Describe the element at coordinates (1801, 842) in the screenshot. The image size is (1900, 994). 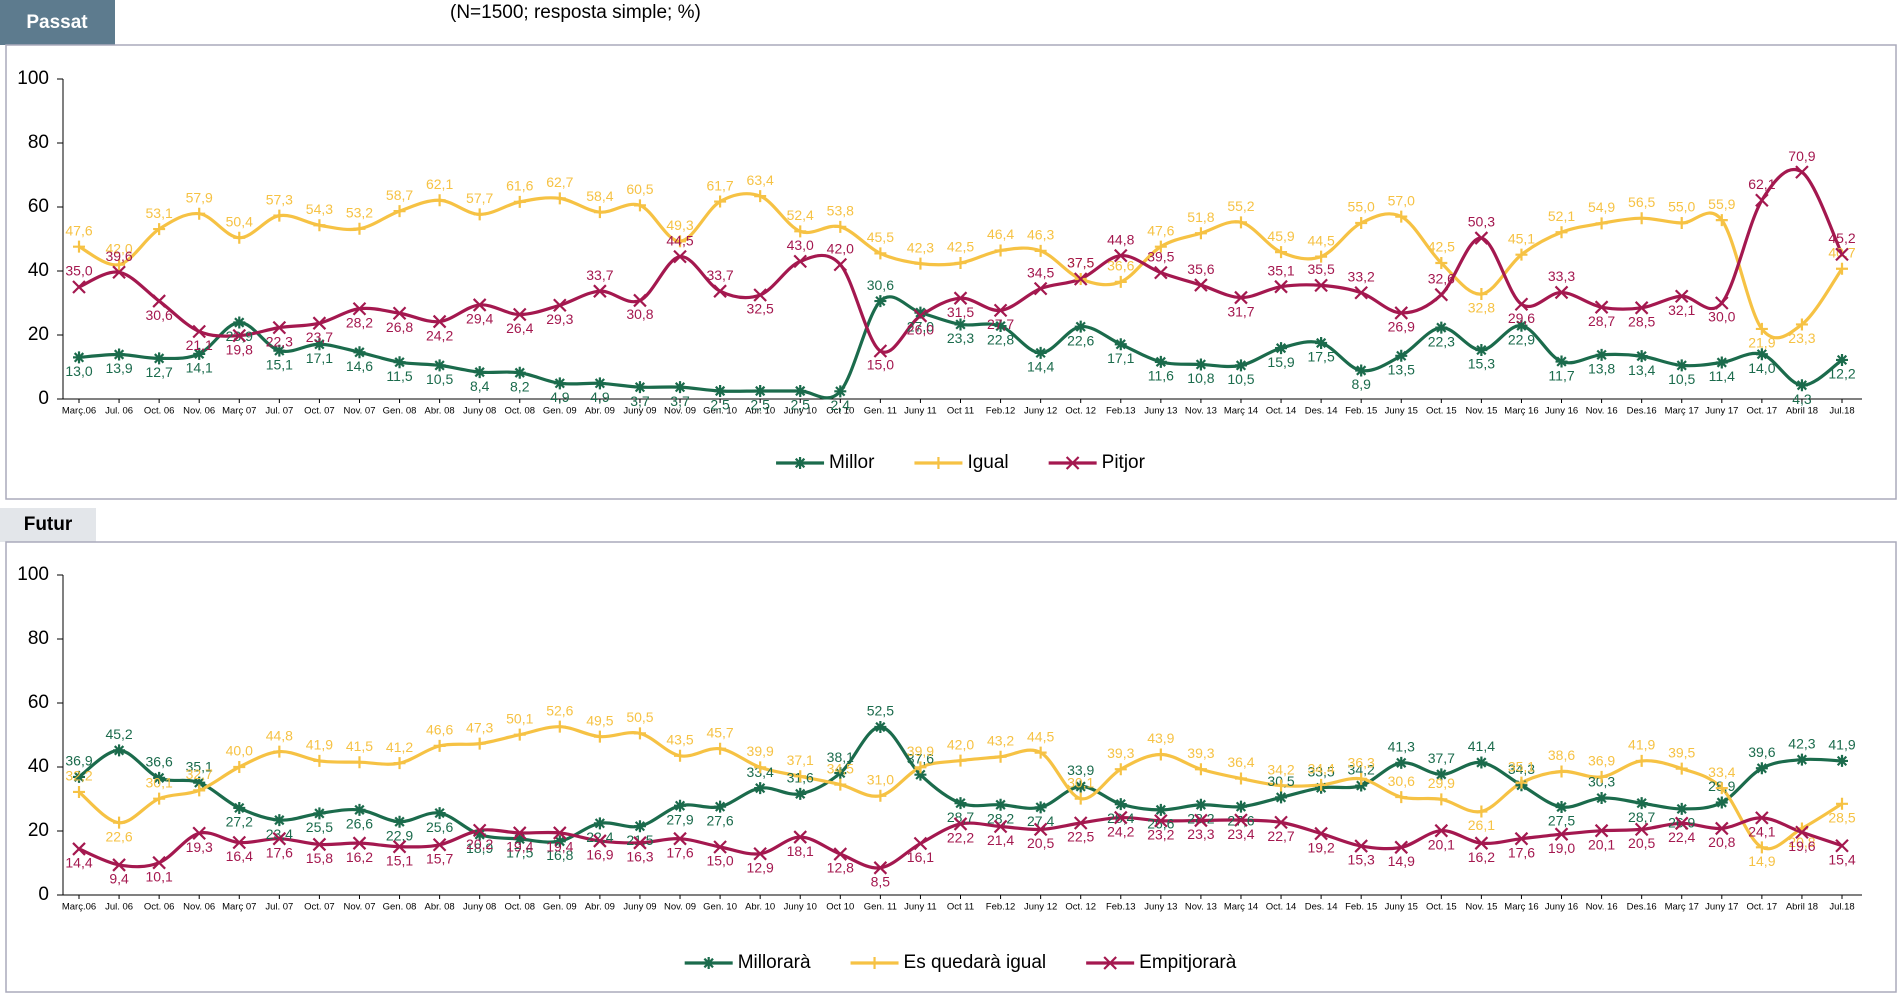
I see `data-label: 20,8` at that location.